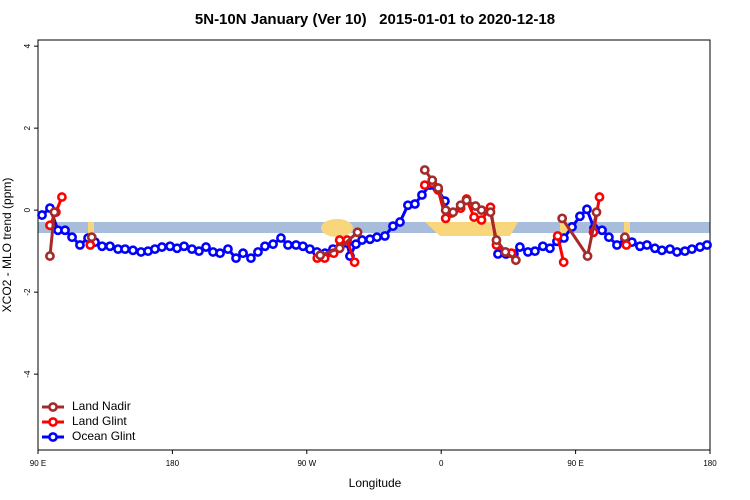 The height and width of the screenshot is (500, 750). Describe the element at coordinates (306, 463) in the screenshot. I see `x-tick-label: 90 W` at that location.